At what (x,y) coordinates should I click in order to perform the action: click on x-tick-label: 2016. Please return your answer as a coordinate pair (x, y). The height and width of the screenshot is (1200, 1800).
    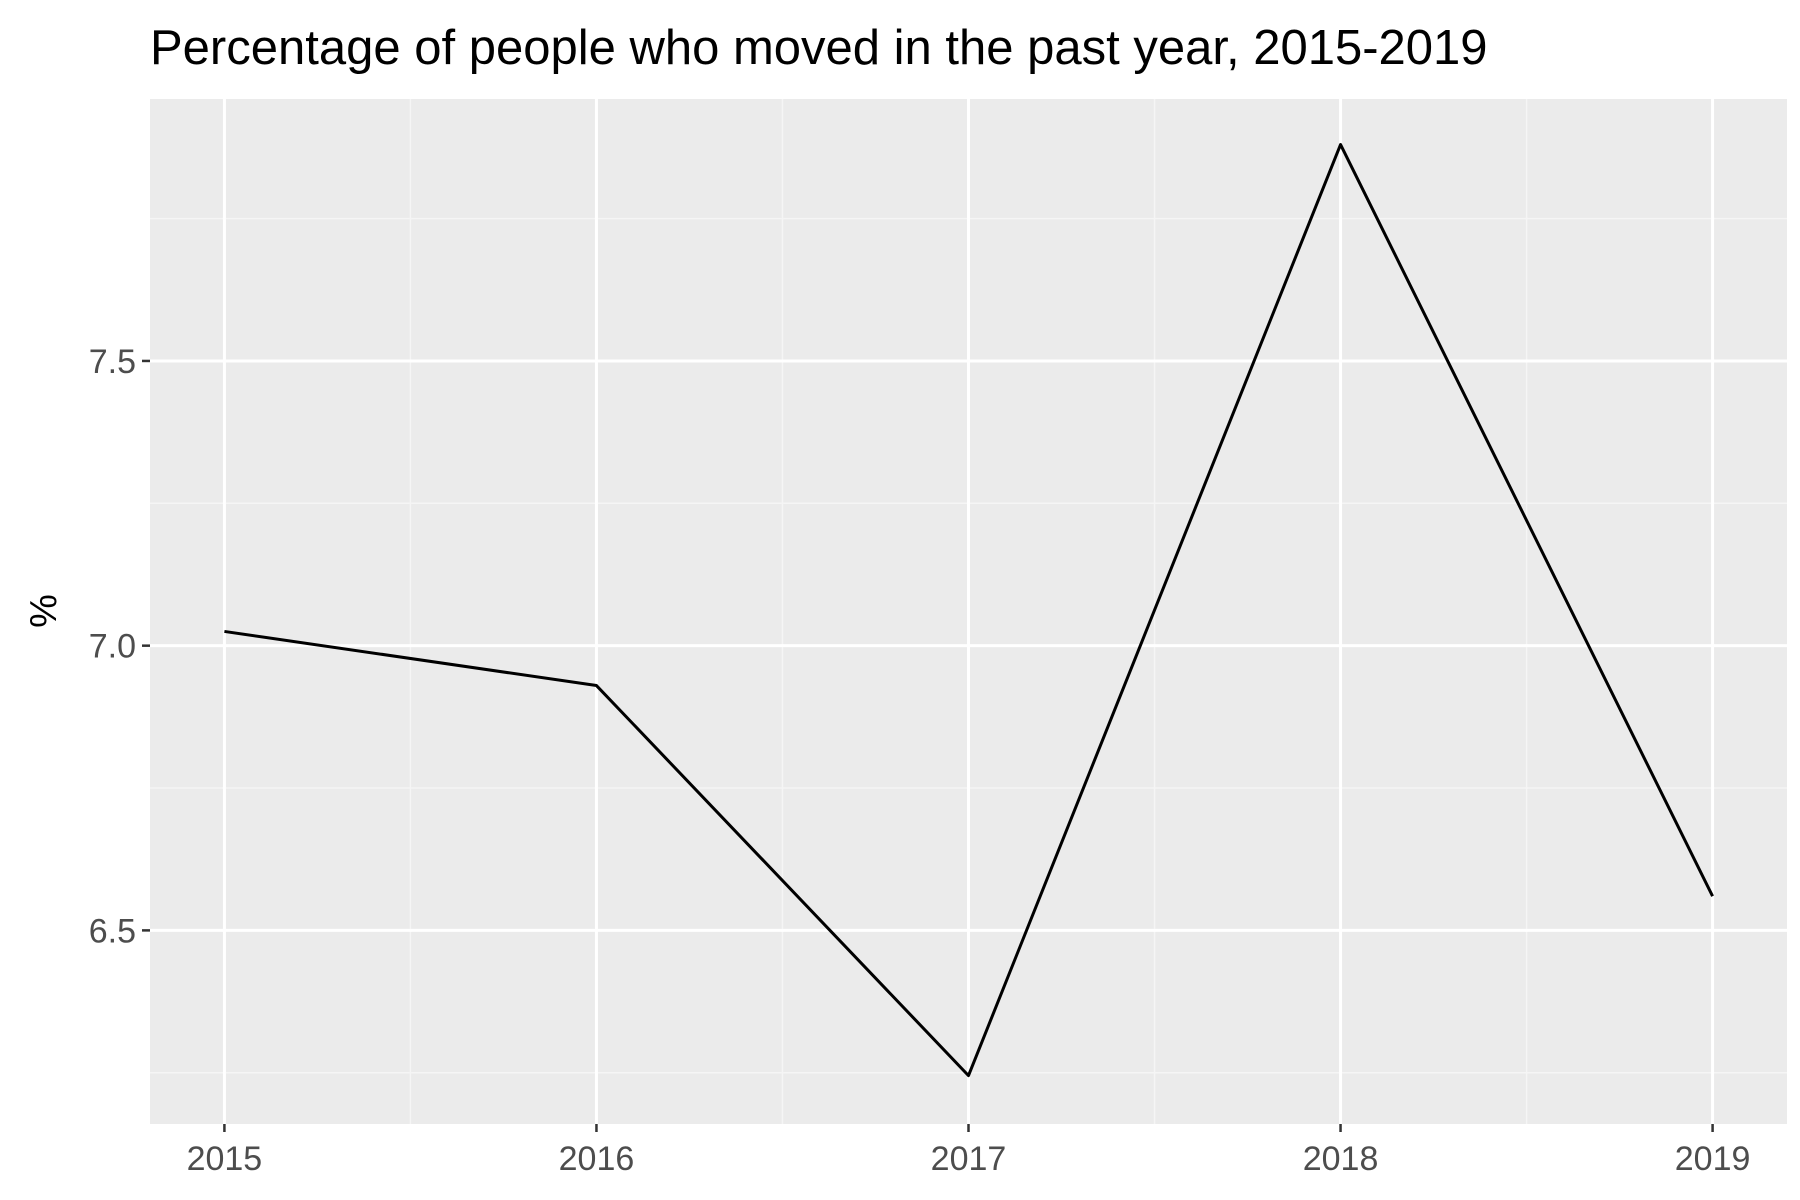
    Looking at the image, I should click on (597, 1159).